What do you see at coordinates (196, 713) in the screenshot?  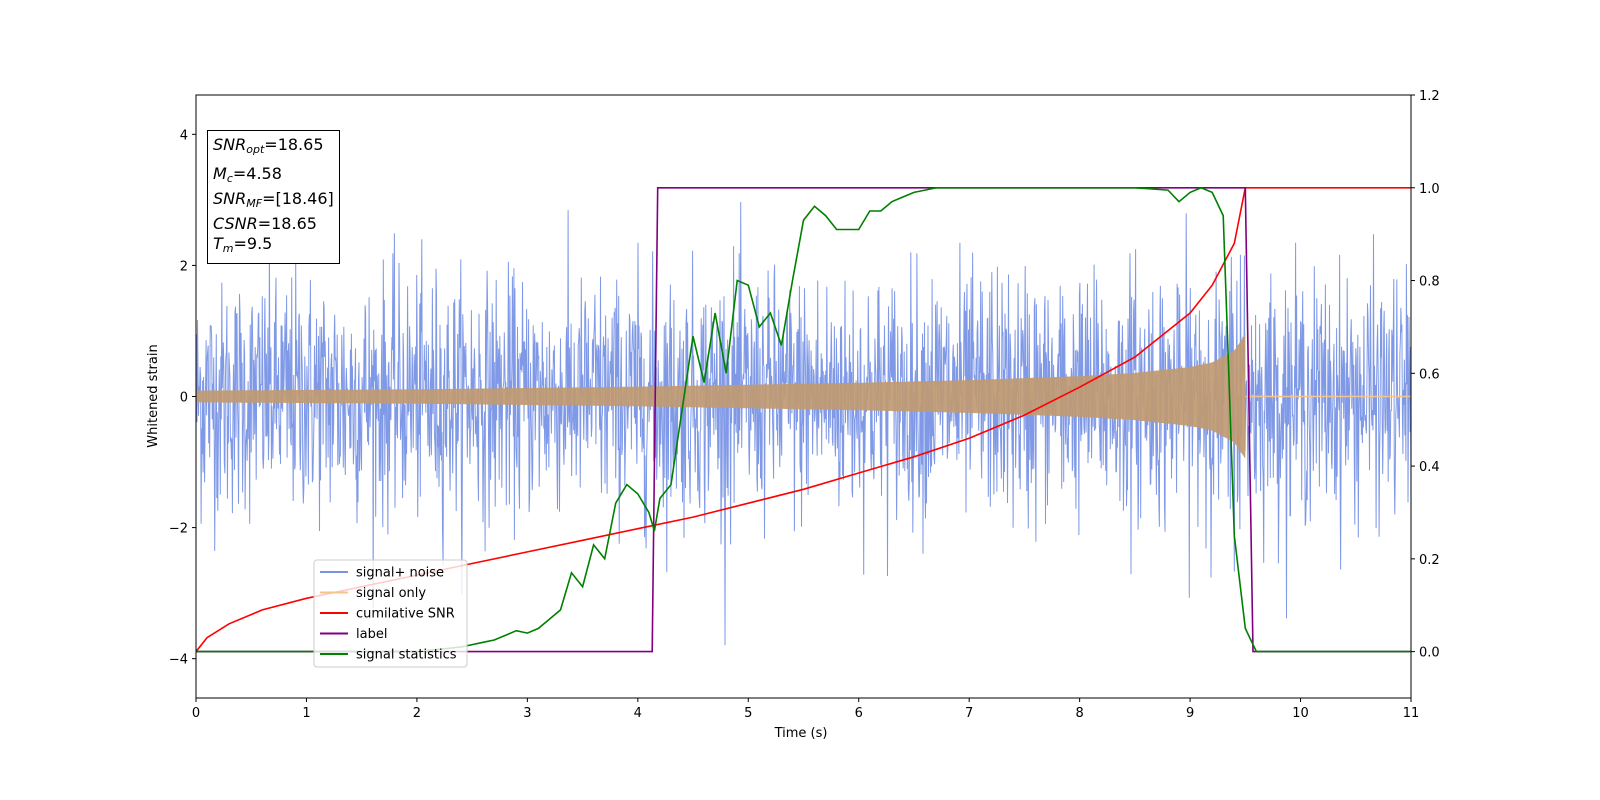 I see `x-tick-label: 0` at bounding box center [196, 713].